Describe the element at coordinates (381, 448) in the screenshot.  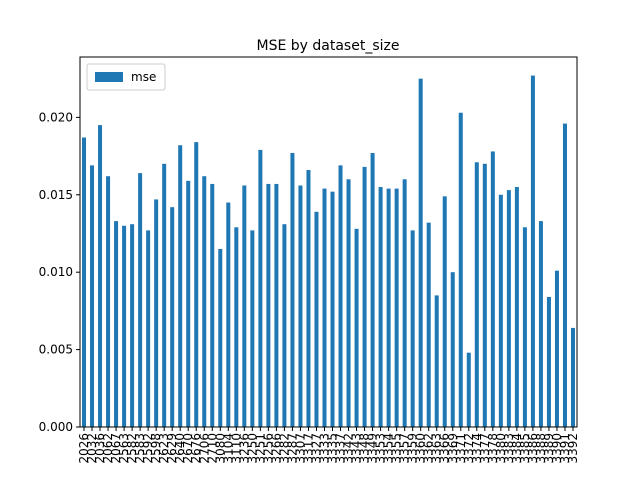
I see `x-tick-label: 3353` at that location.